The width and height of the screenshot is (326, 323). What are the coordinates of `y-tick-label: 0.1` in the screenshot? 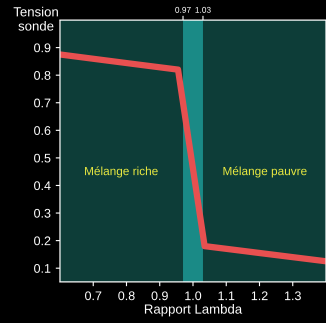 It's located at (42, 268).